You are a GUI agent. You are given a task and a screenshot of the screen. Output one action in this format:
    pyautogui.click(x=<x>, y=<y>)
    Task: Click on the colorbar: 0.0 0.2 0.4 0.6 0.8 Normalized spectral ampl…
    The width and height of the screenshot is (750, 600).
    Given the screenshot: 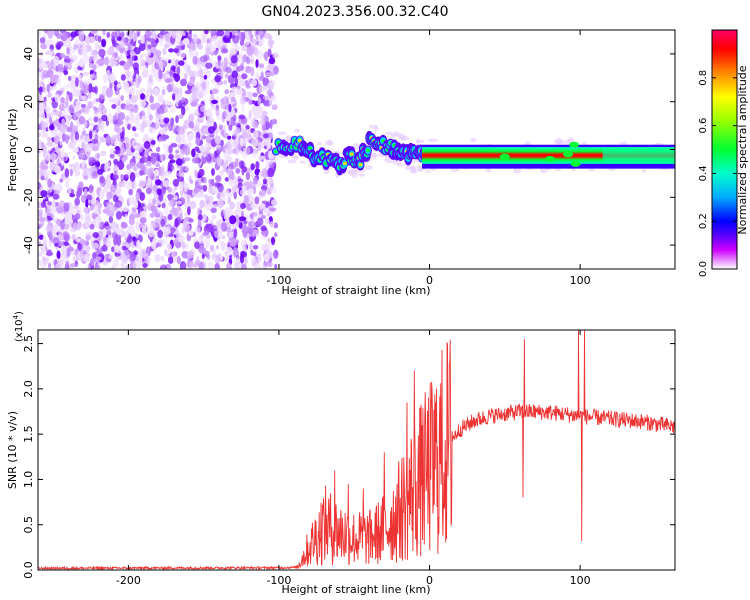 What is the action you would take?
    pyautogui.click(x=723, y=153)
    